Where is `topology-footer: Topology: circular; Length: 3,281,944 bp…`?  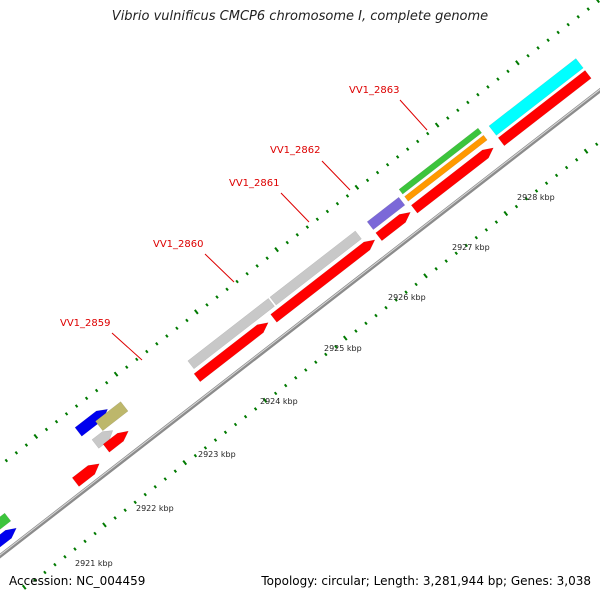 topology-footer: Topology: circular; Length: 3,281,944 bp… is located at coordinates (426, 581).